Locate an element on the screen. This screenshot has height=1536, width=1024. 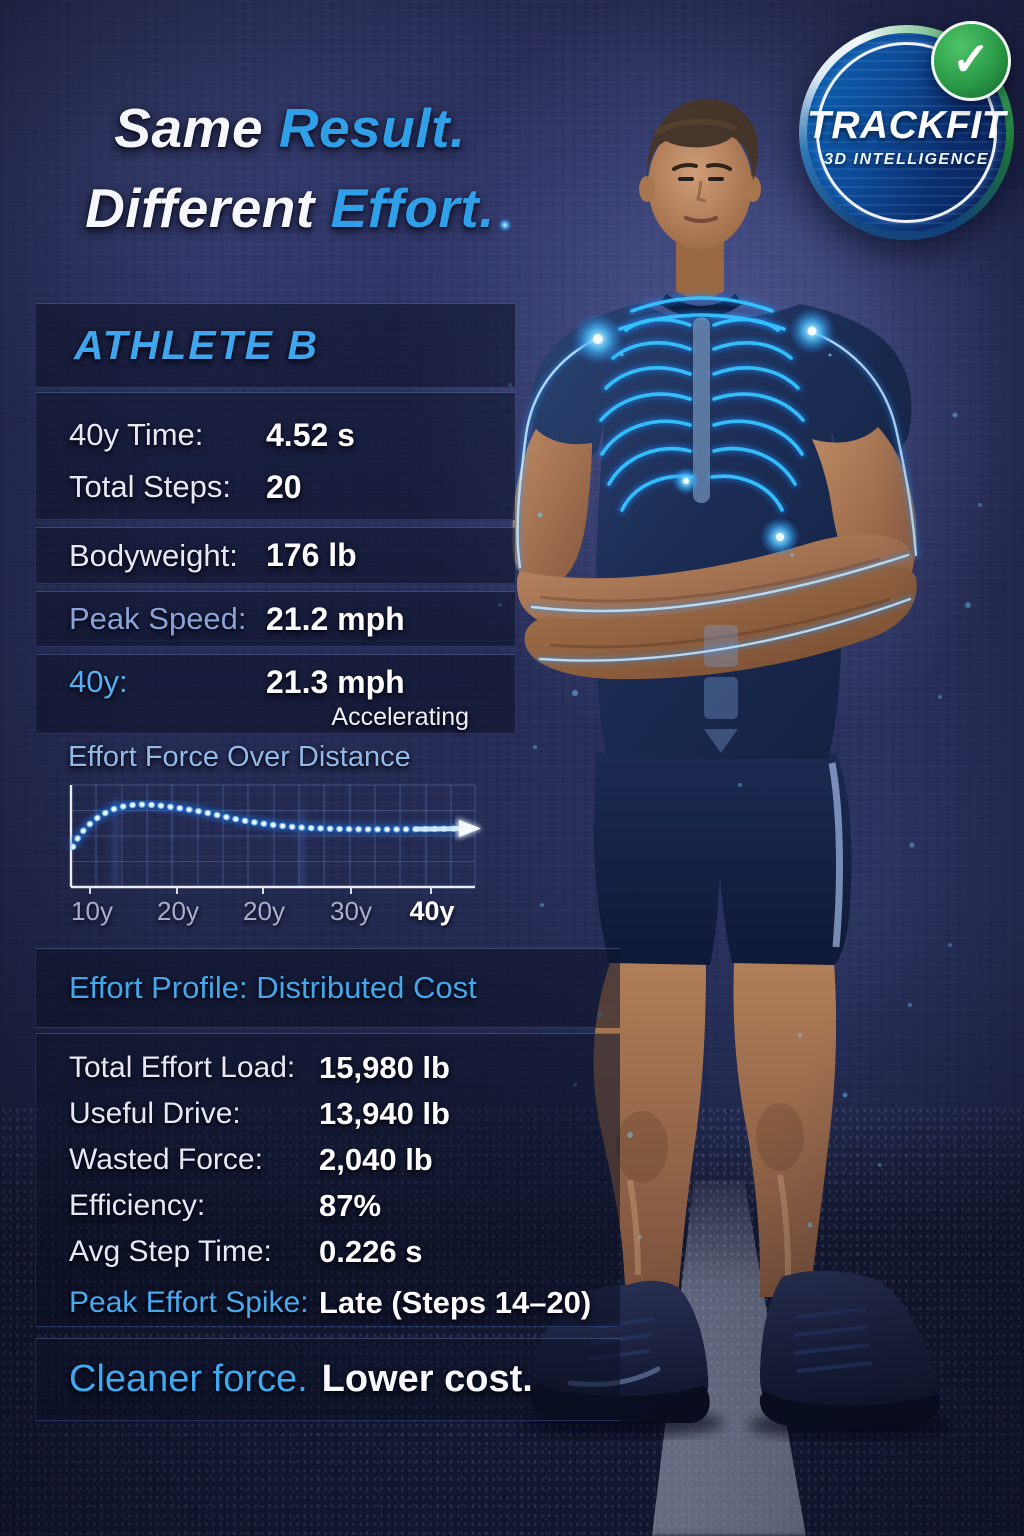
stat-row-40y-time: 40y Time: 4.52 s is located at coordinates (292, 435).